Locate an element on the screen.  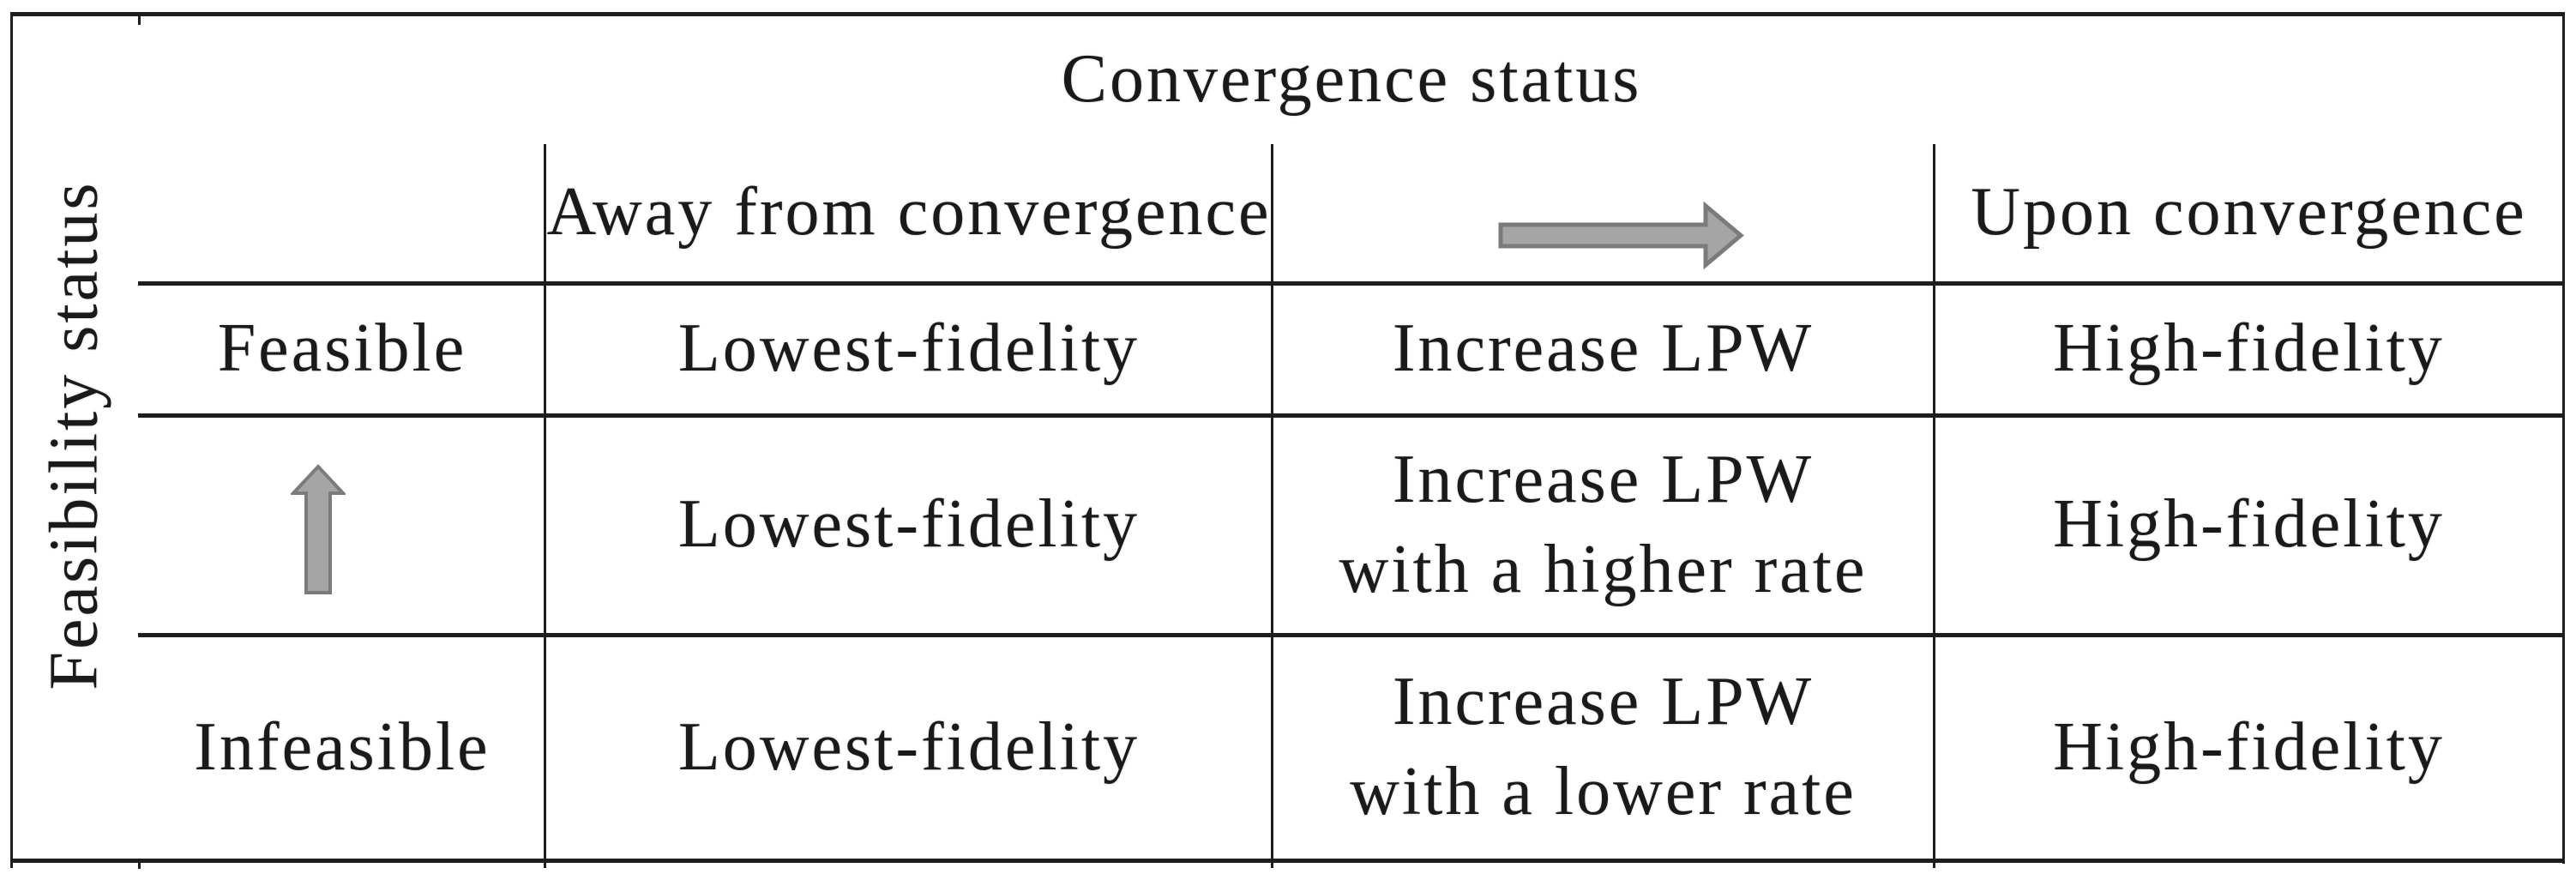
cell-arrowrow-middle: Increase LPW with a higher rate is located at coordinates (1603, 524).